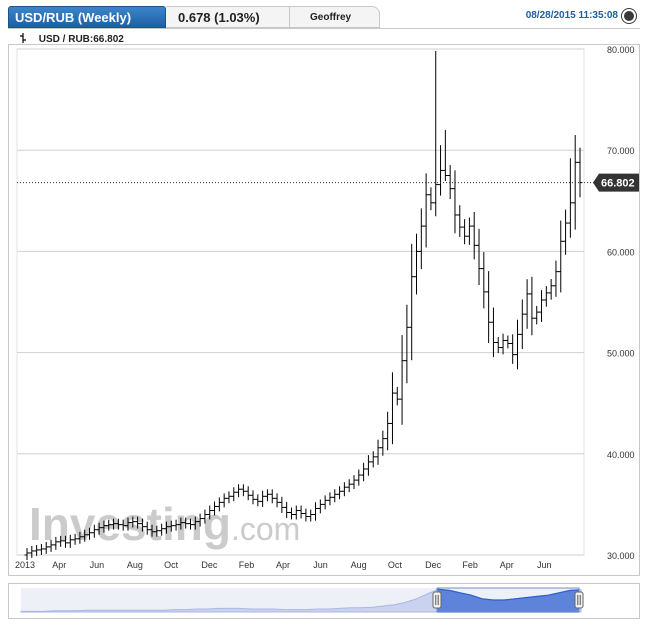 The width and height of the screenshot is (650, 627). What do you see at coordinates (437, 600) in the screenshot?
I see `navigator-left-handle` at bounding box center [437, 600].